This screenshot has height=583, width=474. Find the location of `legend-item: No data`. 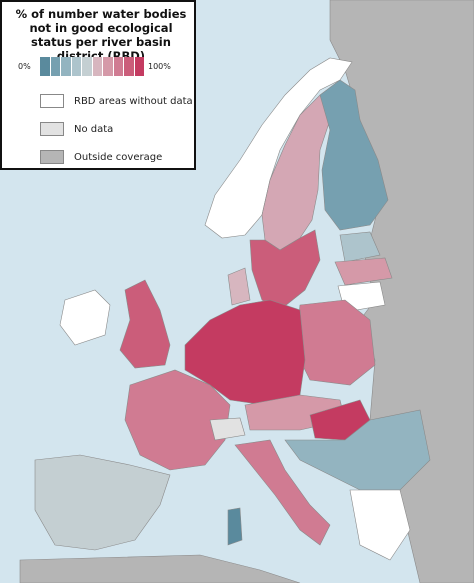

legend-item: No data is located at coordinates (76, 129).